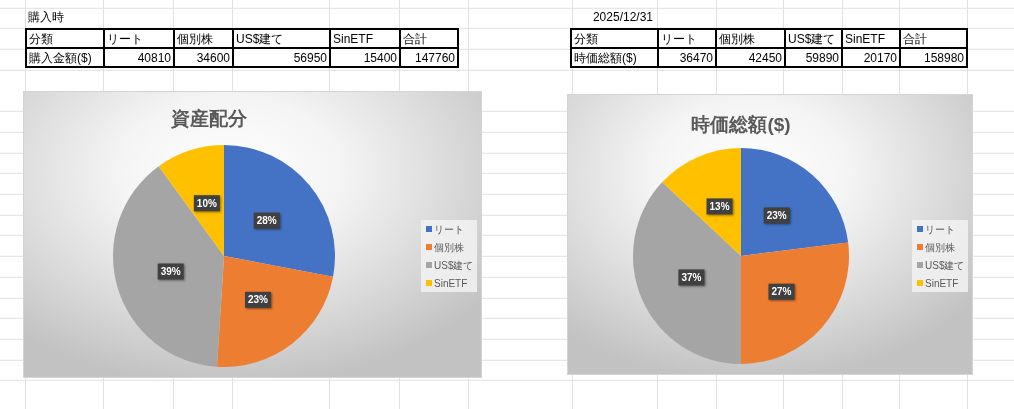  What do you see at coordinates (813, 57) in the screenshot?
I see `table-value: 59890` at bounding box center [813, 57].